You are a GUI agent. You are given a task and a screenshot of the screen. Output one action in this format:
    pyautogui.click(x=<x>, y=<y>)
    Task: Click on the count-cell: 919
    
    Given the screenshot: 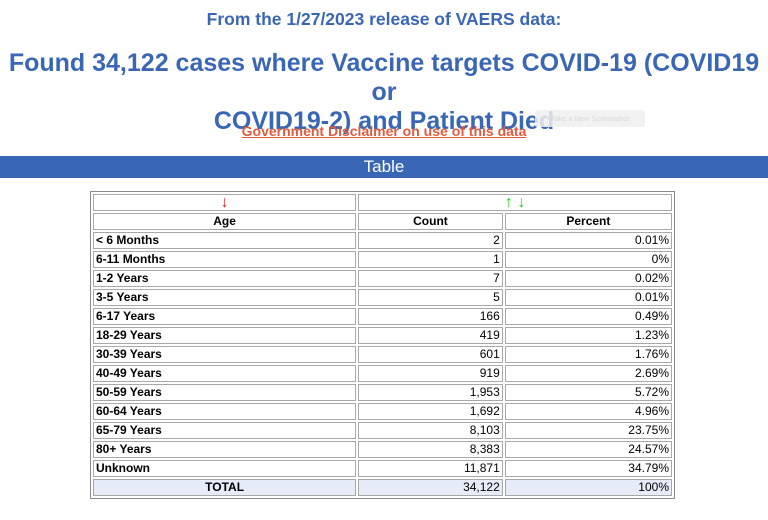 What is the action you would take?
    pyautogui.click(x=430, y=373)
    